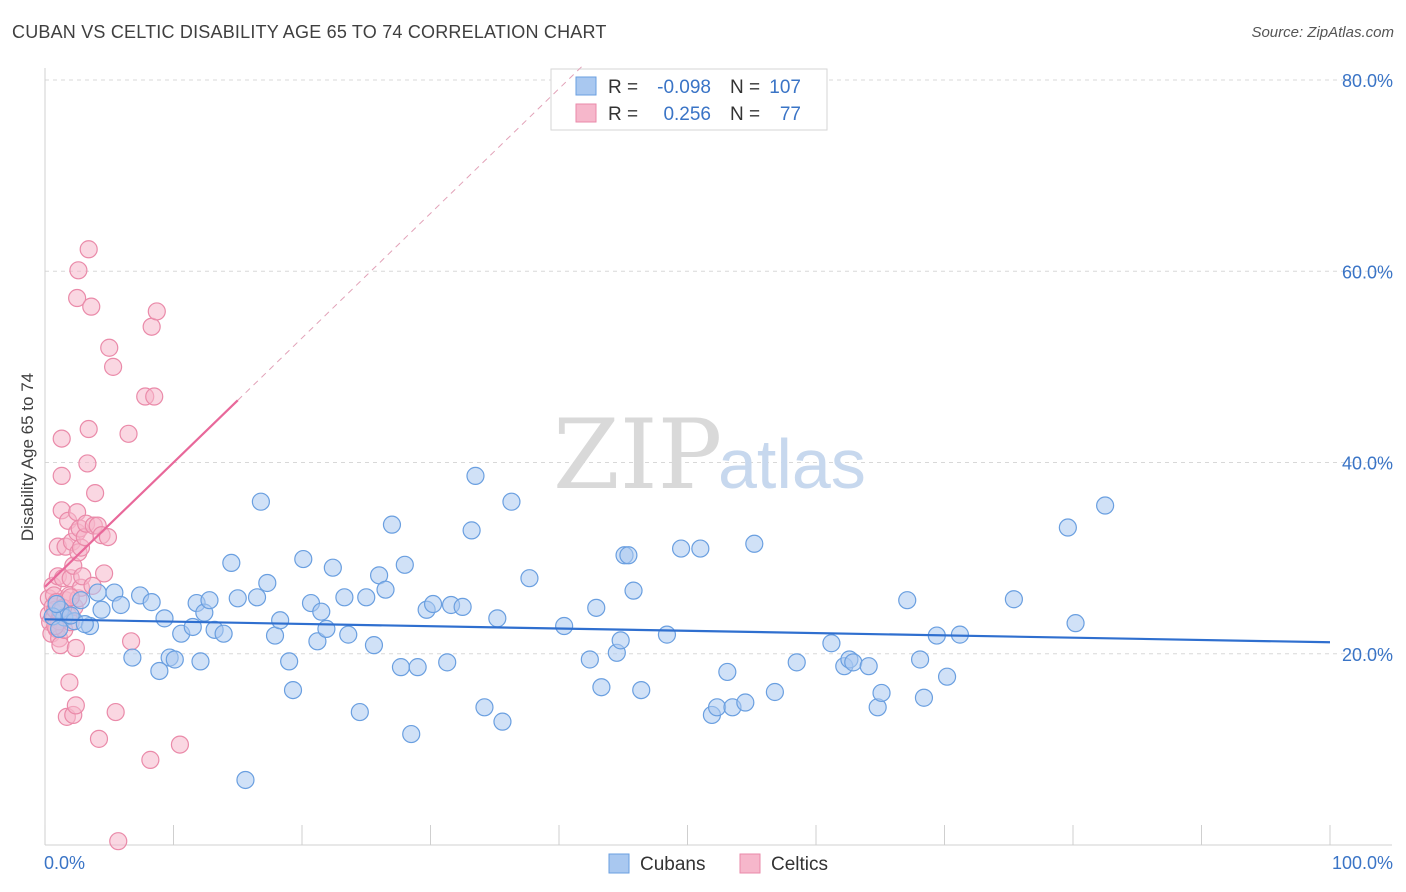 Image resolution: width=1406 pixels, height=892 pixels. Describe the element at coordinates (684, 87) in the screenshot. I see `legend-r-value-cubans: -0.098` at that location.